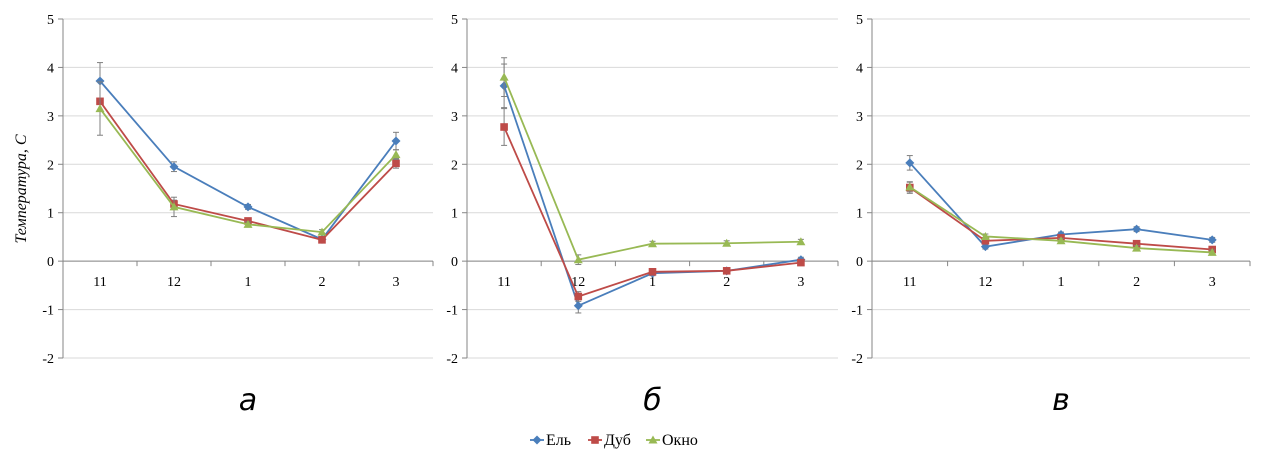 The height and width of the screenshot is (454, 1266). Describe the element at coordinates (248, 400) in the screenshot. I see `panel-label: а` at that location.